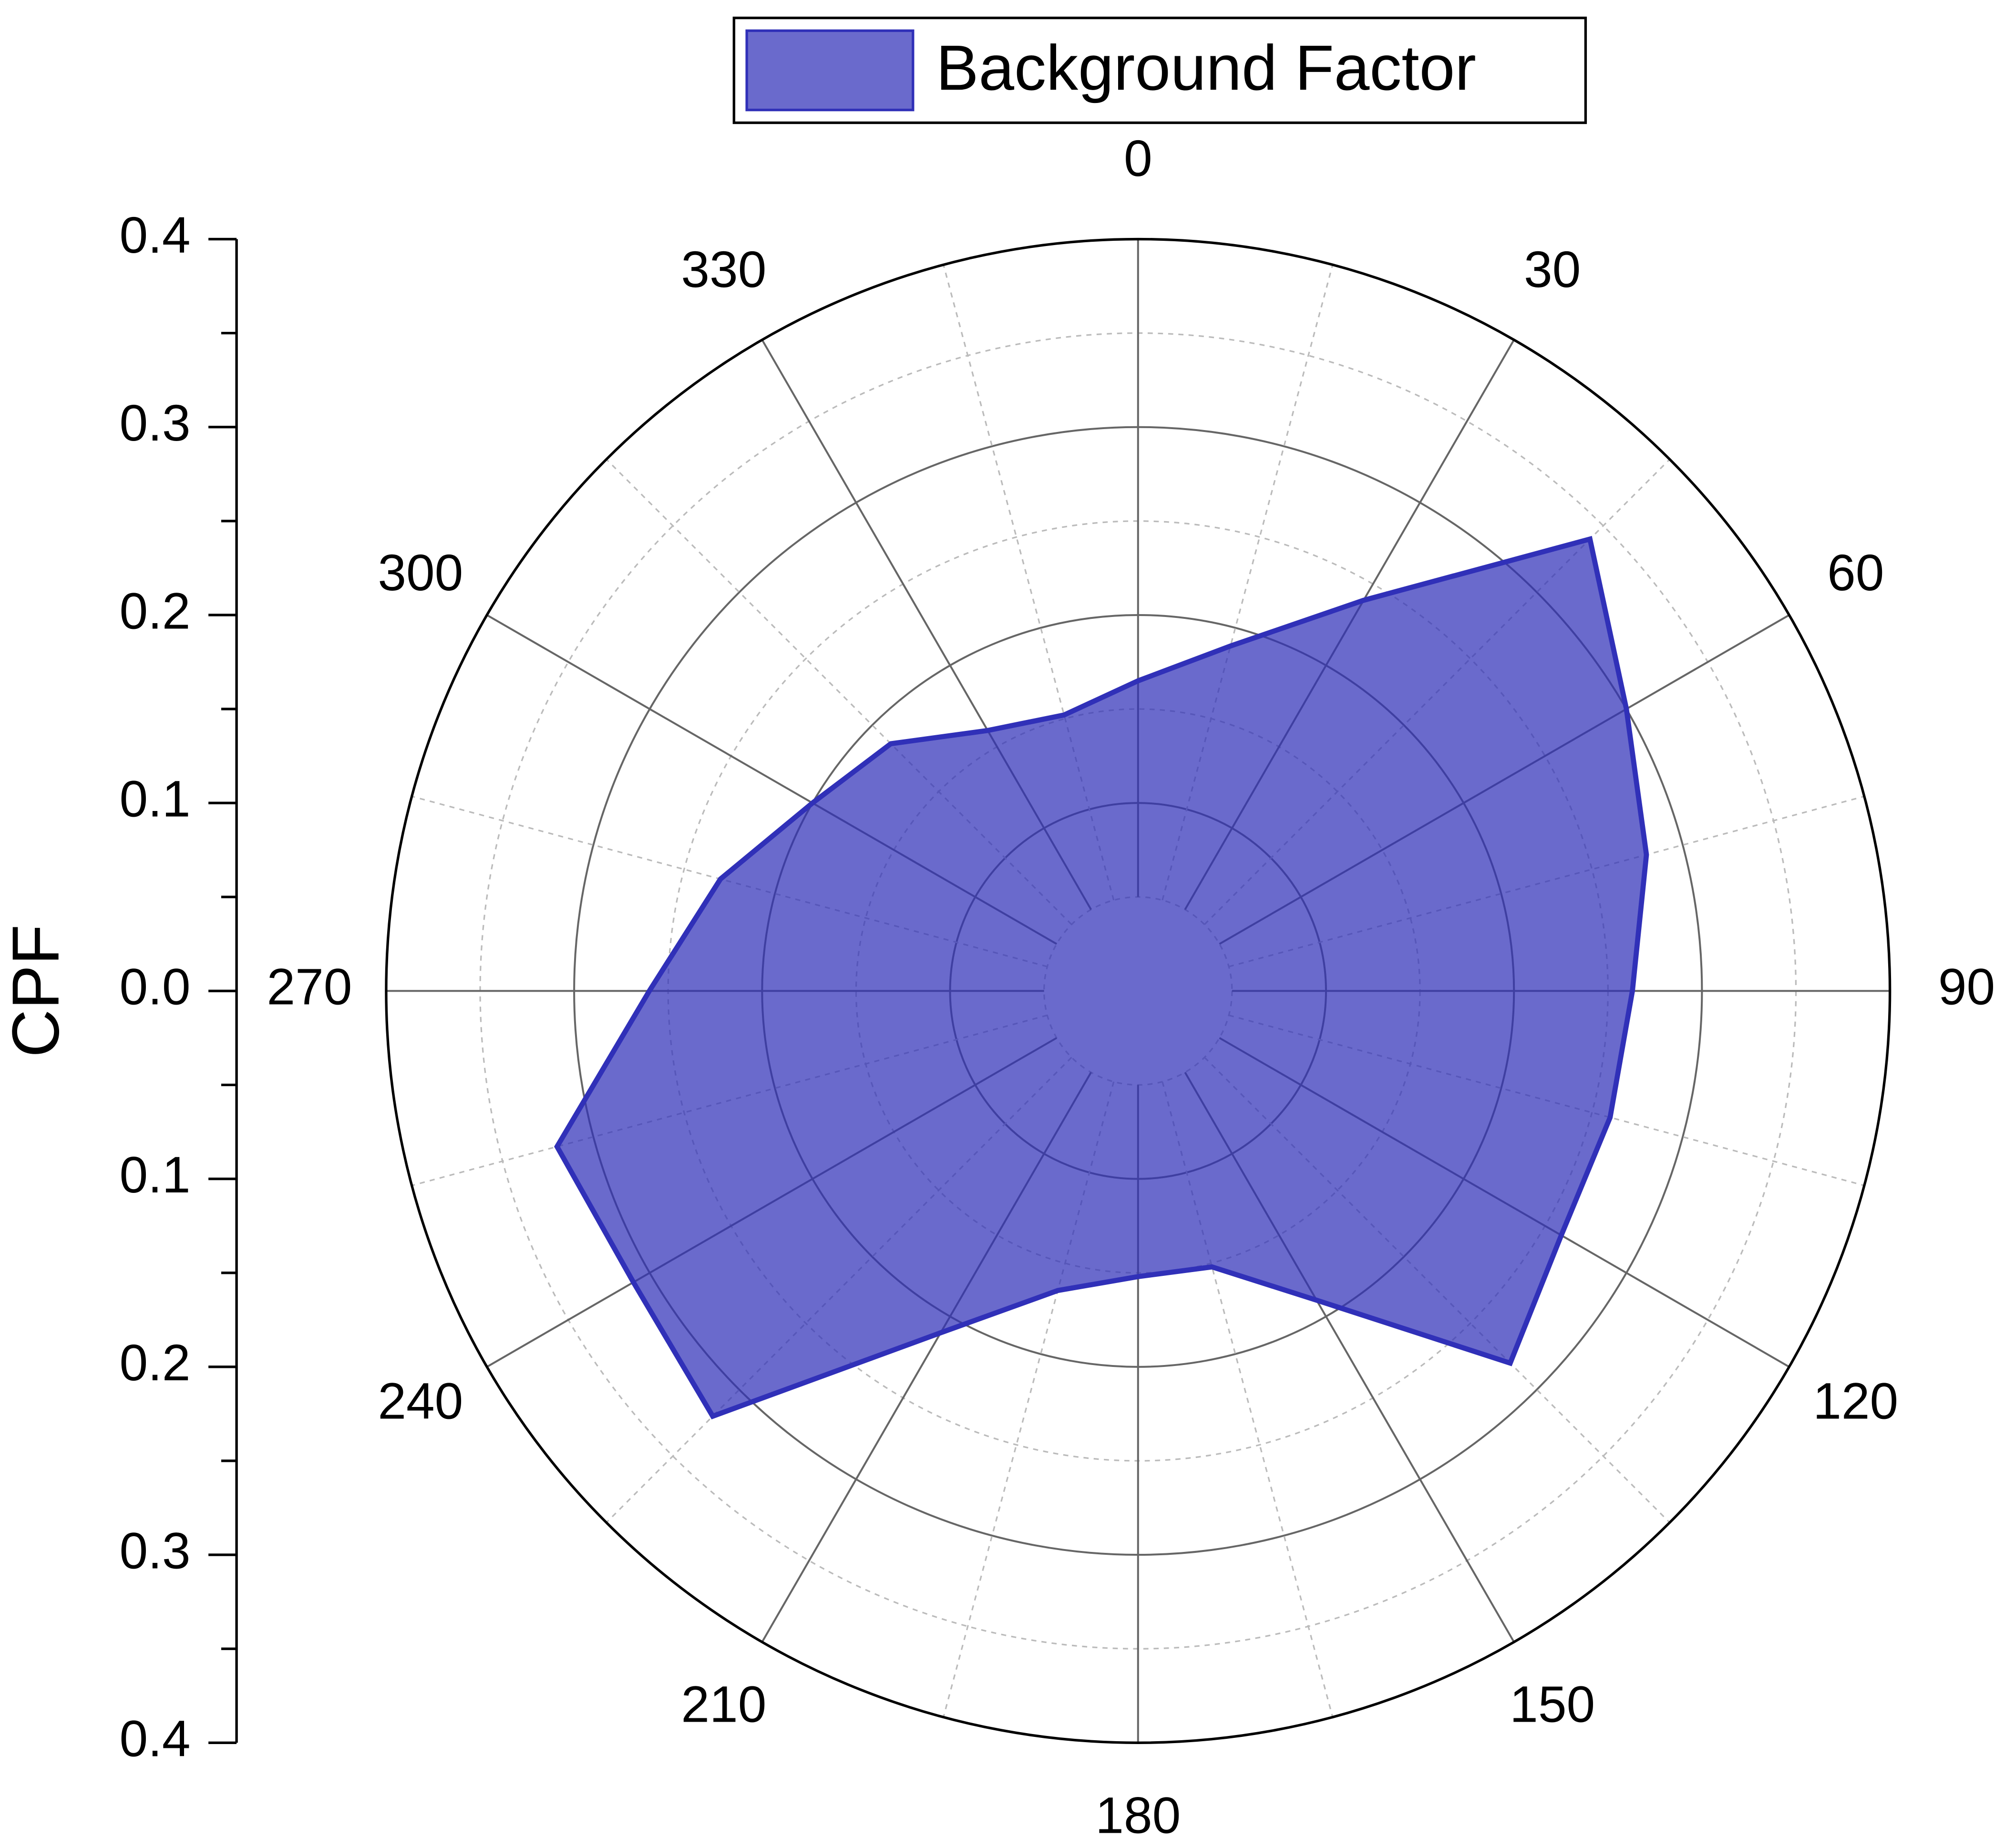 This screenshot has height=1848, width=2005. What do you see at coordinates (723, 269) in the screenshot?
I see `theta-tick-label: 330` at bounding box center [723, 269].